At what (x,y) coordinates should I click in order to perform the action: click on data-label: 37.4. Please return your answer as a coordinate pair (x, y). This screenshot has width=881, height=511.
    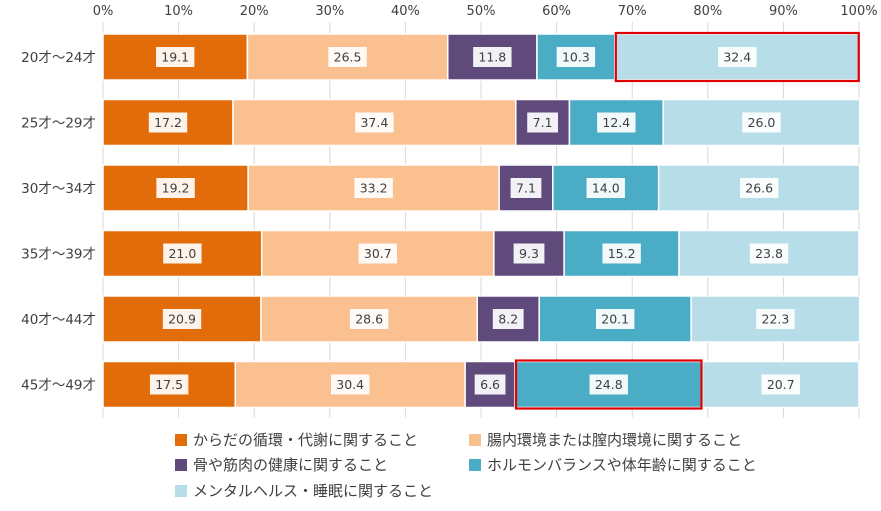
    Looking at the image, I should click on (374, 122).